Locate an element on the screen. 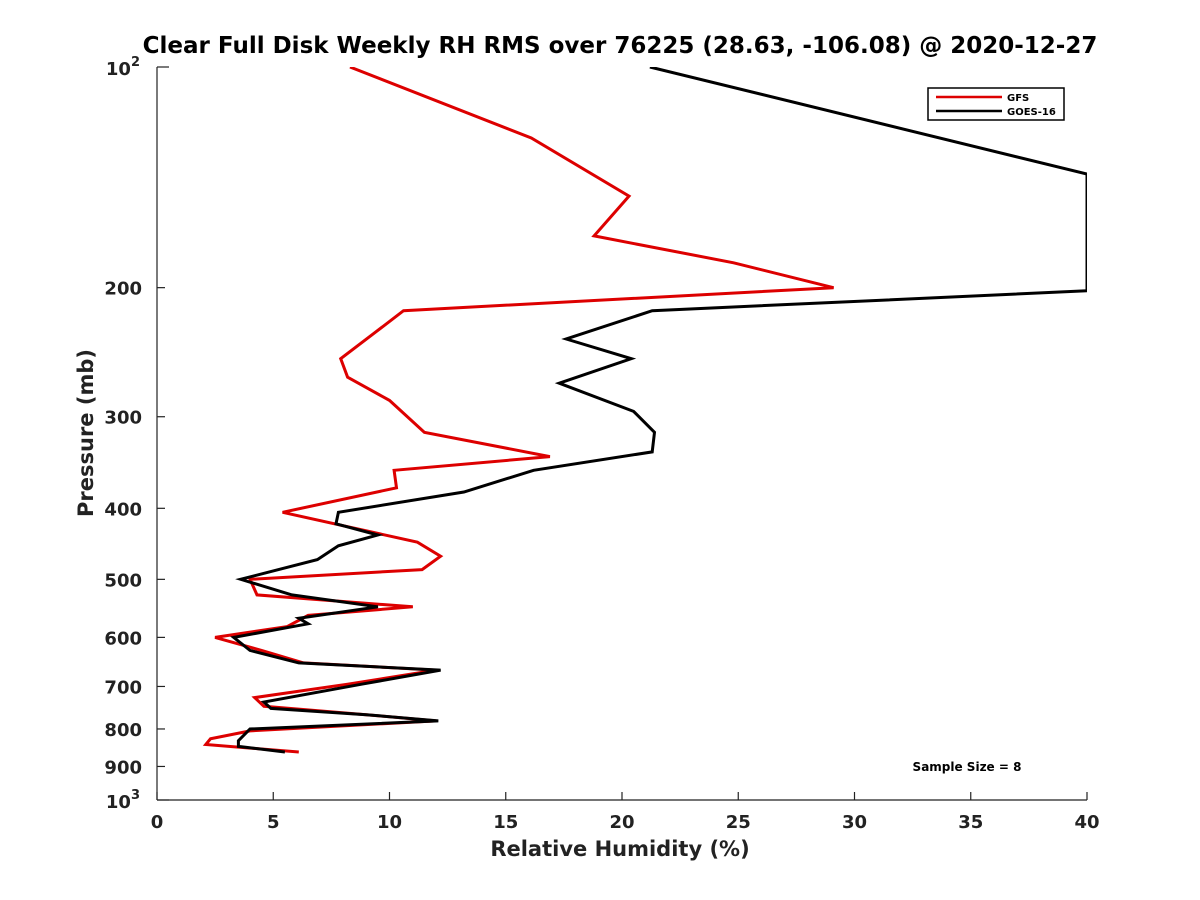 This screenshot has width=1200, height=900. y-axis-label: Pressure (mb) is located at coordinates (86, 433).